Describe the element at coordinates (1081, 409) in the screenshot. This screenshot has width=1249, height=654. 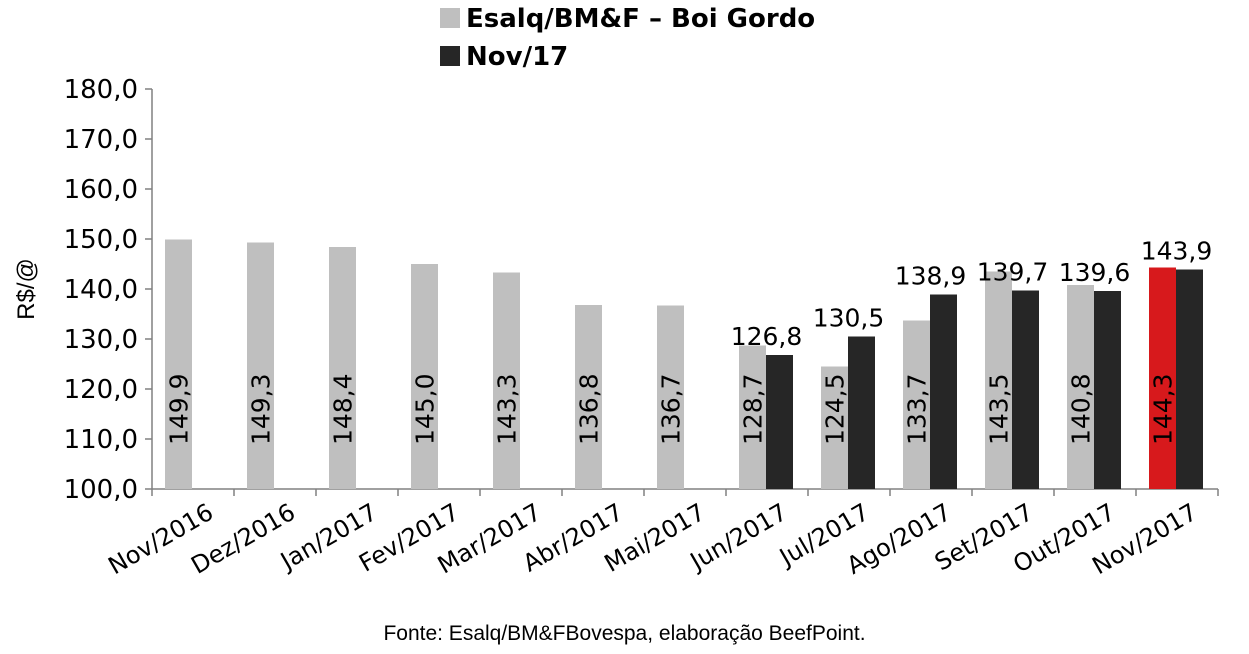
I see `data-label: 140,8` at that location.